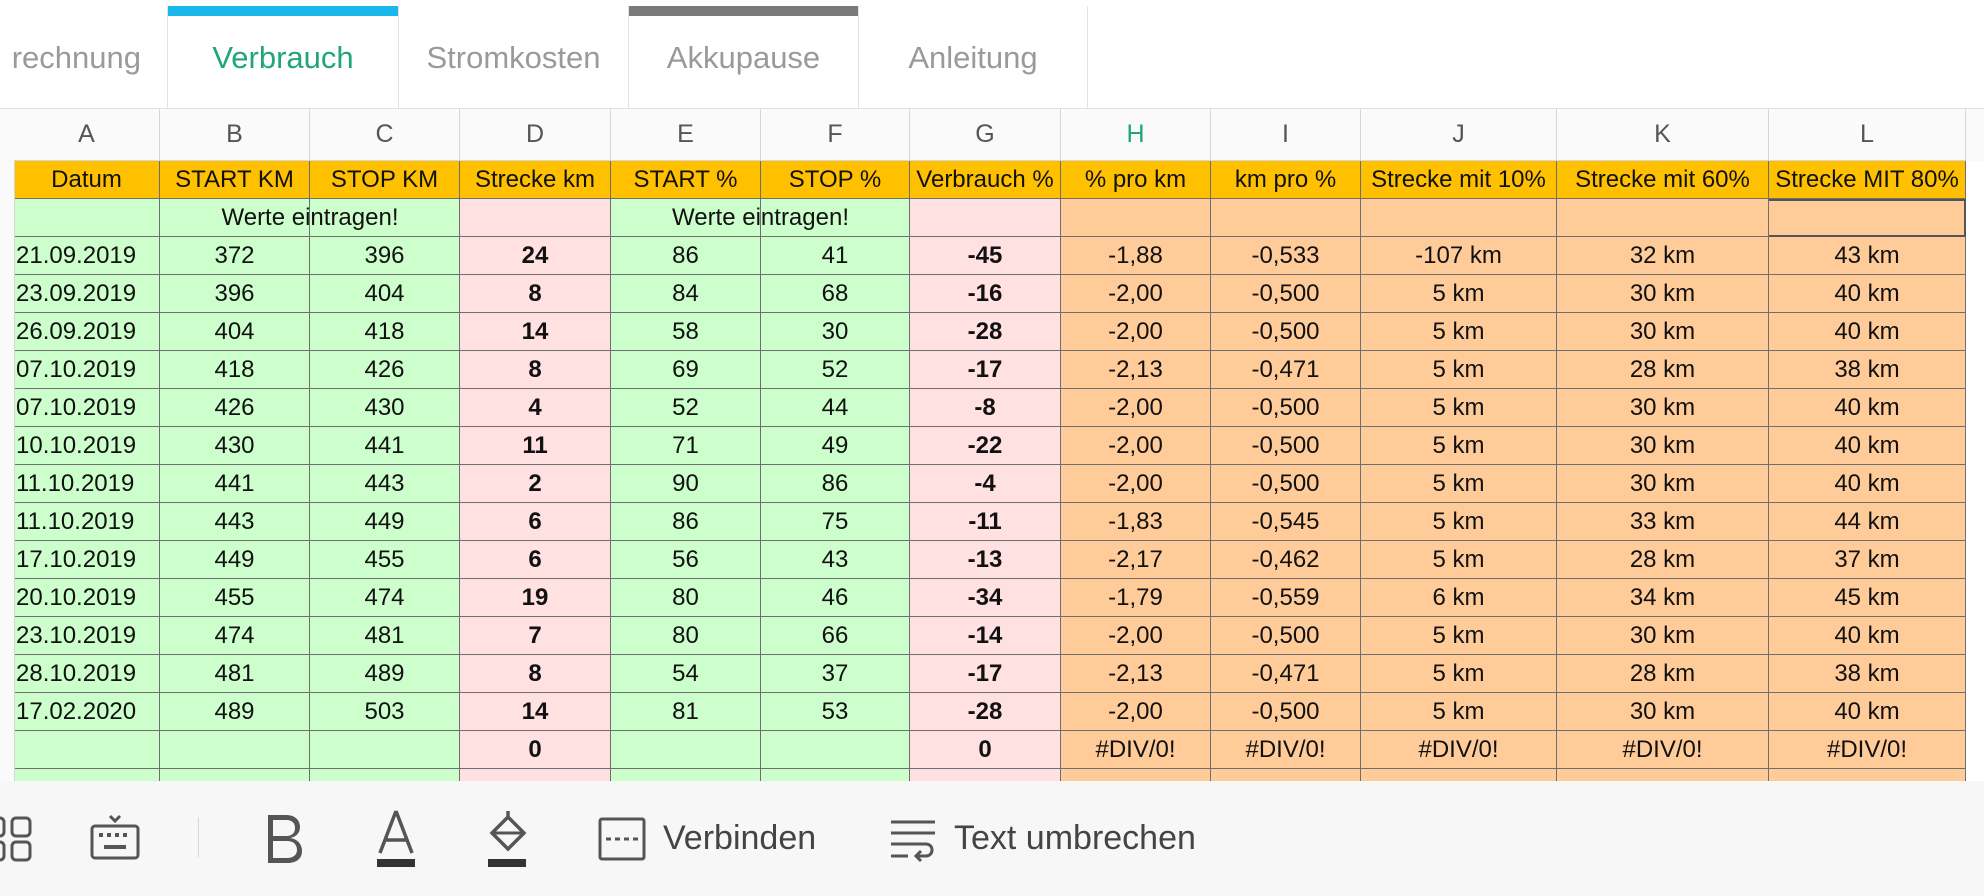 Image resolution: width=1984 pixels, height=896 pixels. Describe the element at coordinates (535, 294) in the screenshot. I see `cell-strecke-km: 8` at that location.